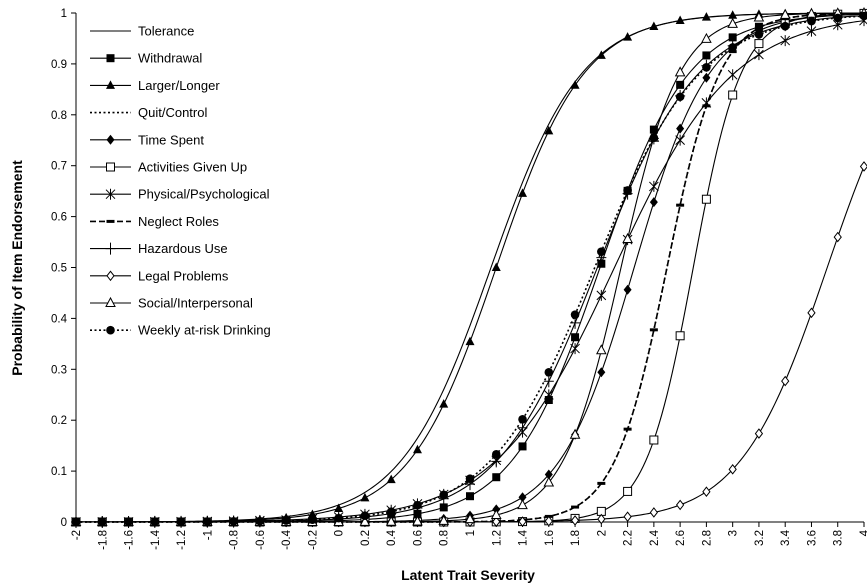 Image resolution: width=867 pixels, height=586 pixels. Describe the element at coordinates (760, 538) in the screenshot. I see `x-tick-label: 3.2` at that location.